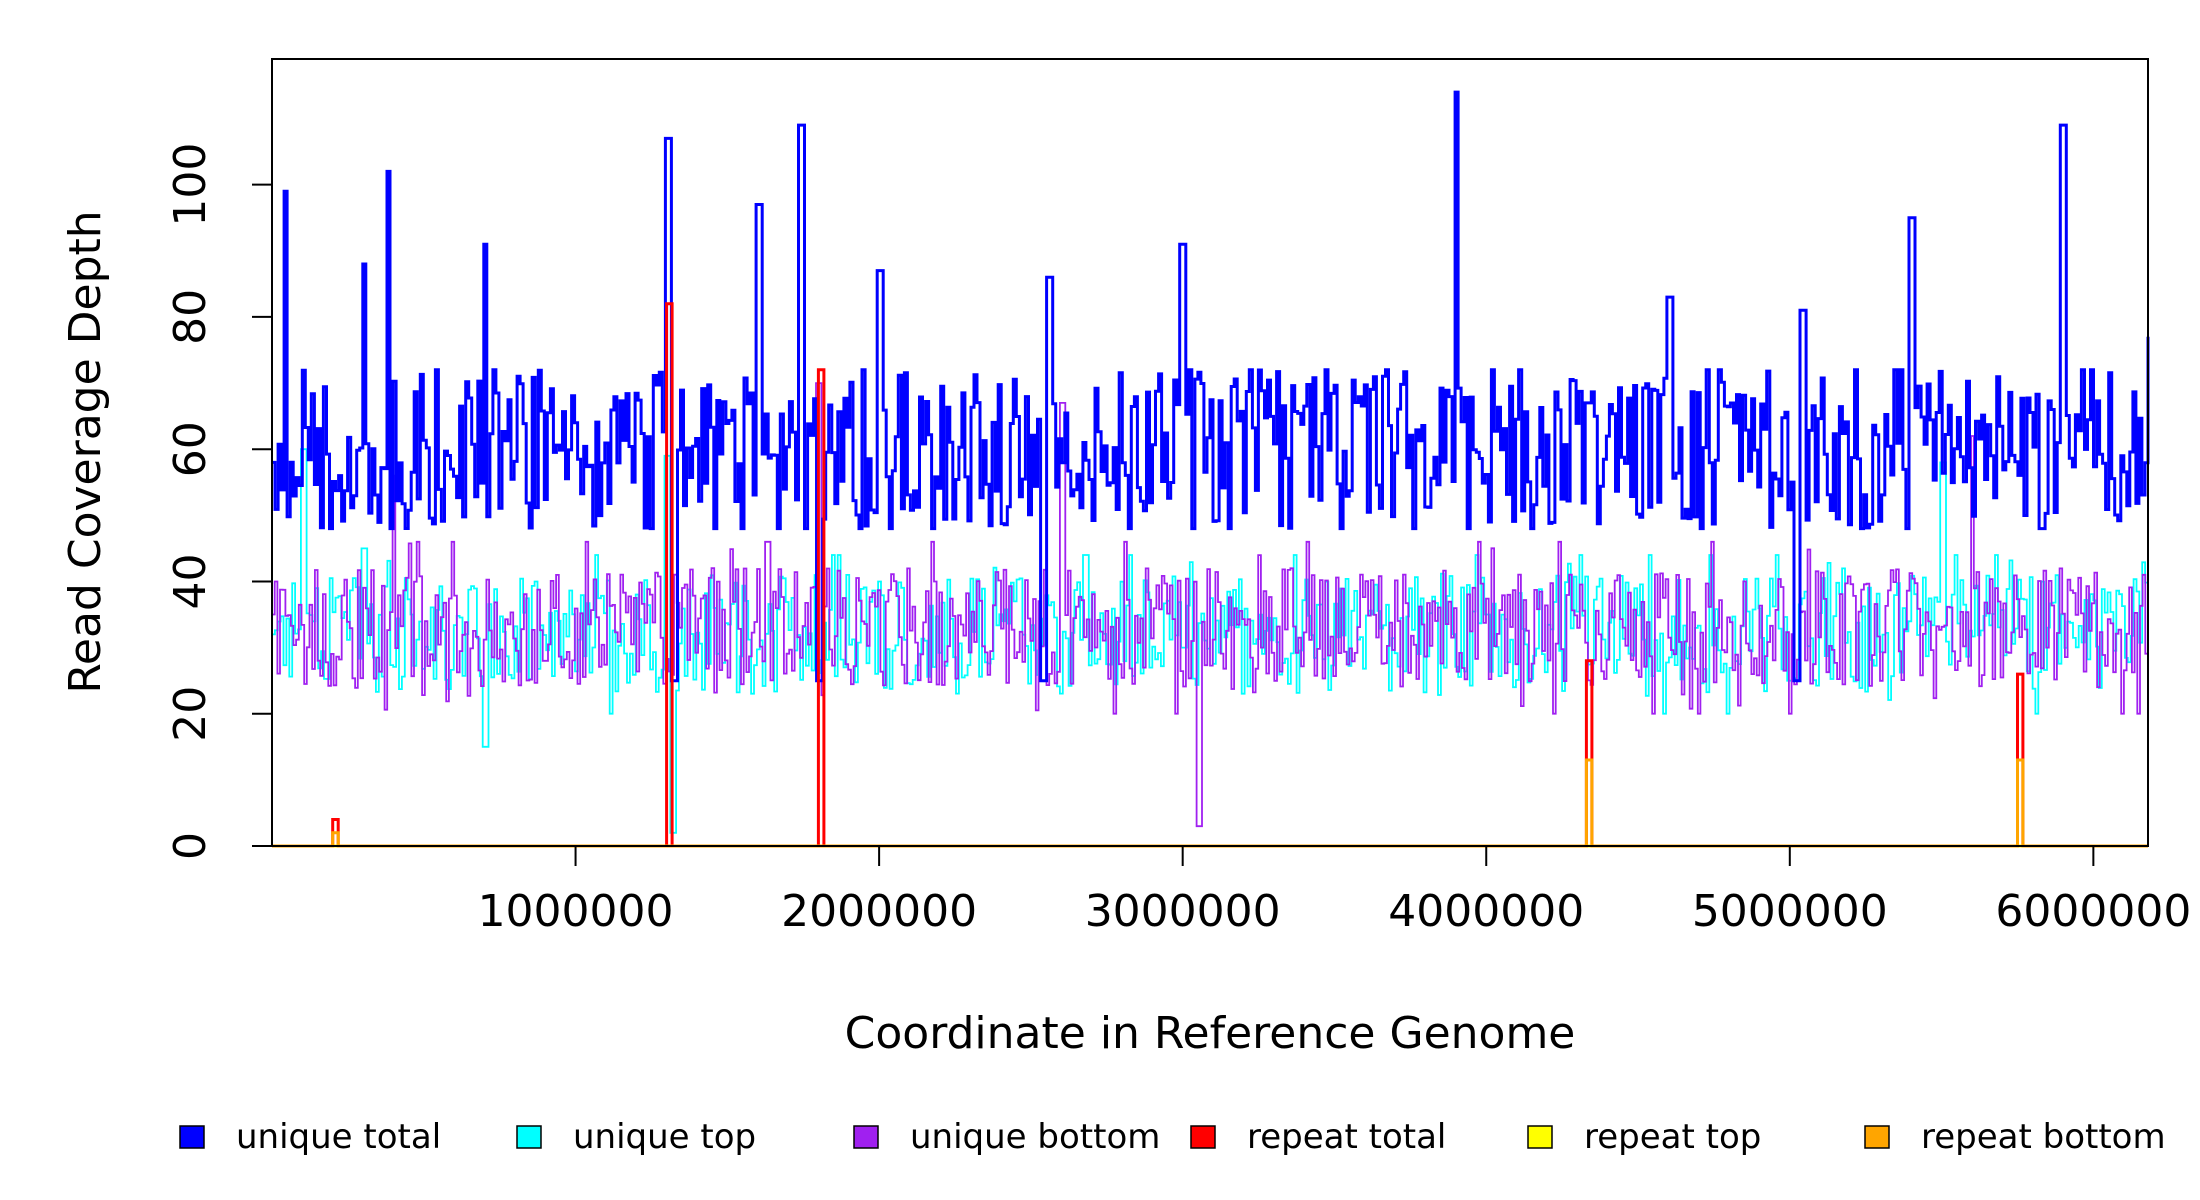  Describe the element at coordinates (1486, 911) in the screenshot. I see `x-tick-label: 4000000` at that location.